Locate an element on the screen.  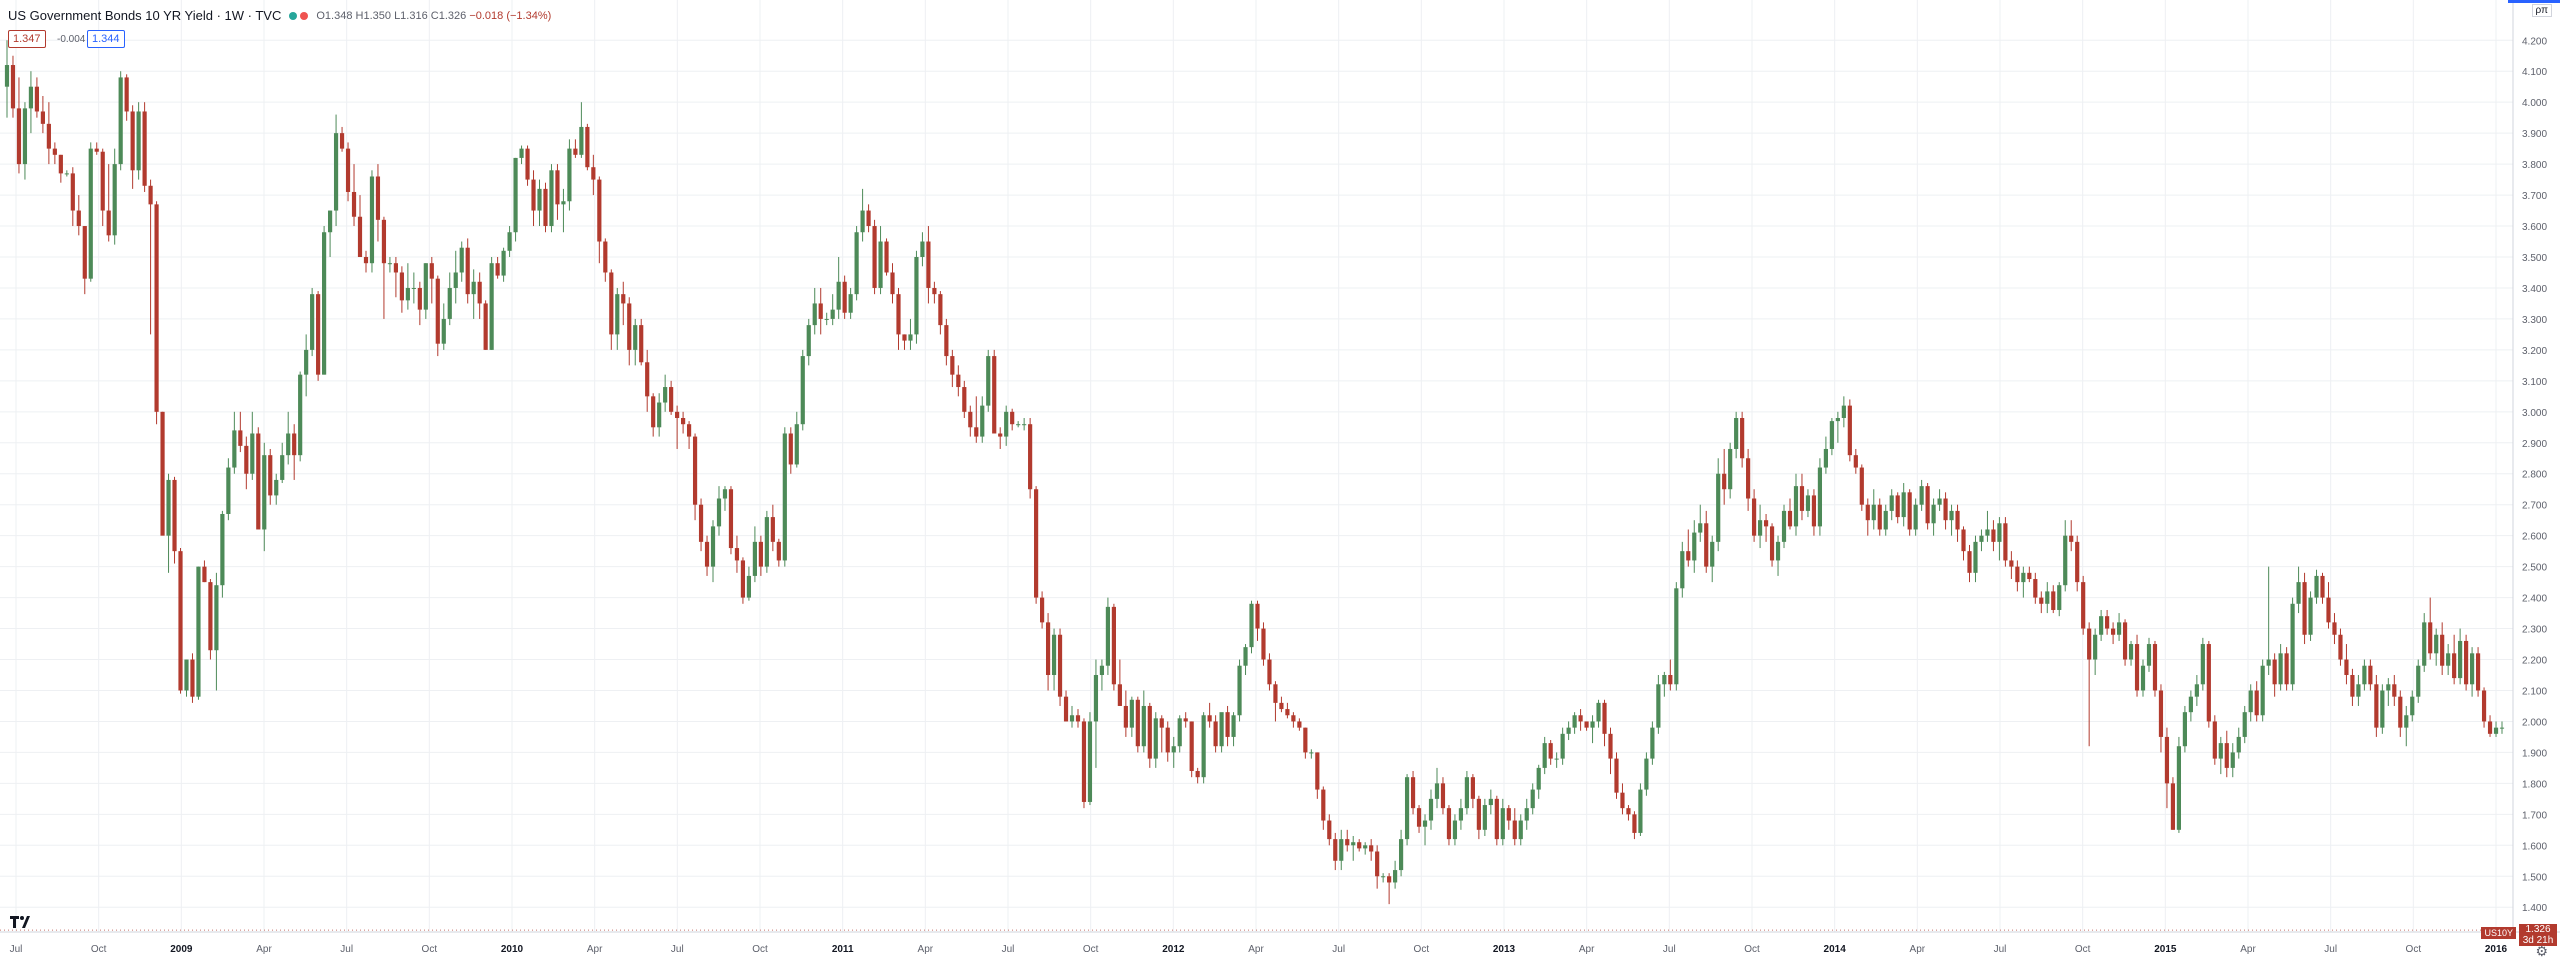
tradingview-logo-icon is located at coordinates (22, 922).